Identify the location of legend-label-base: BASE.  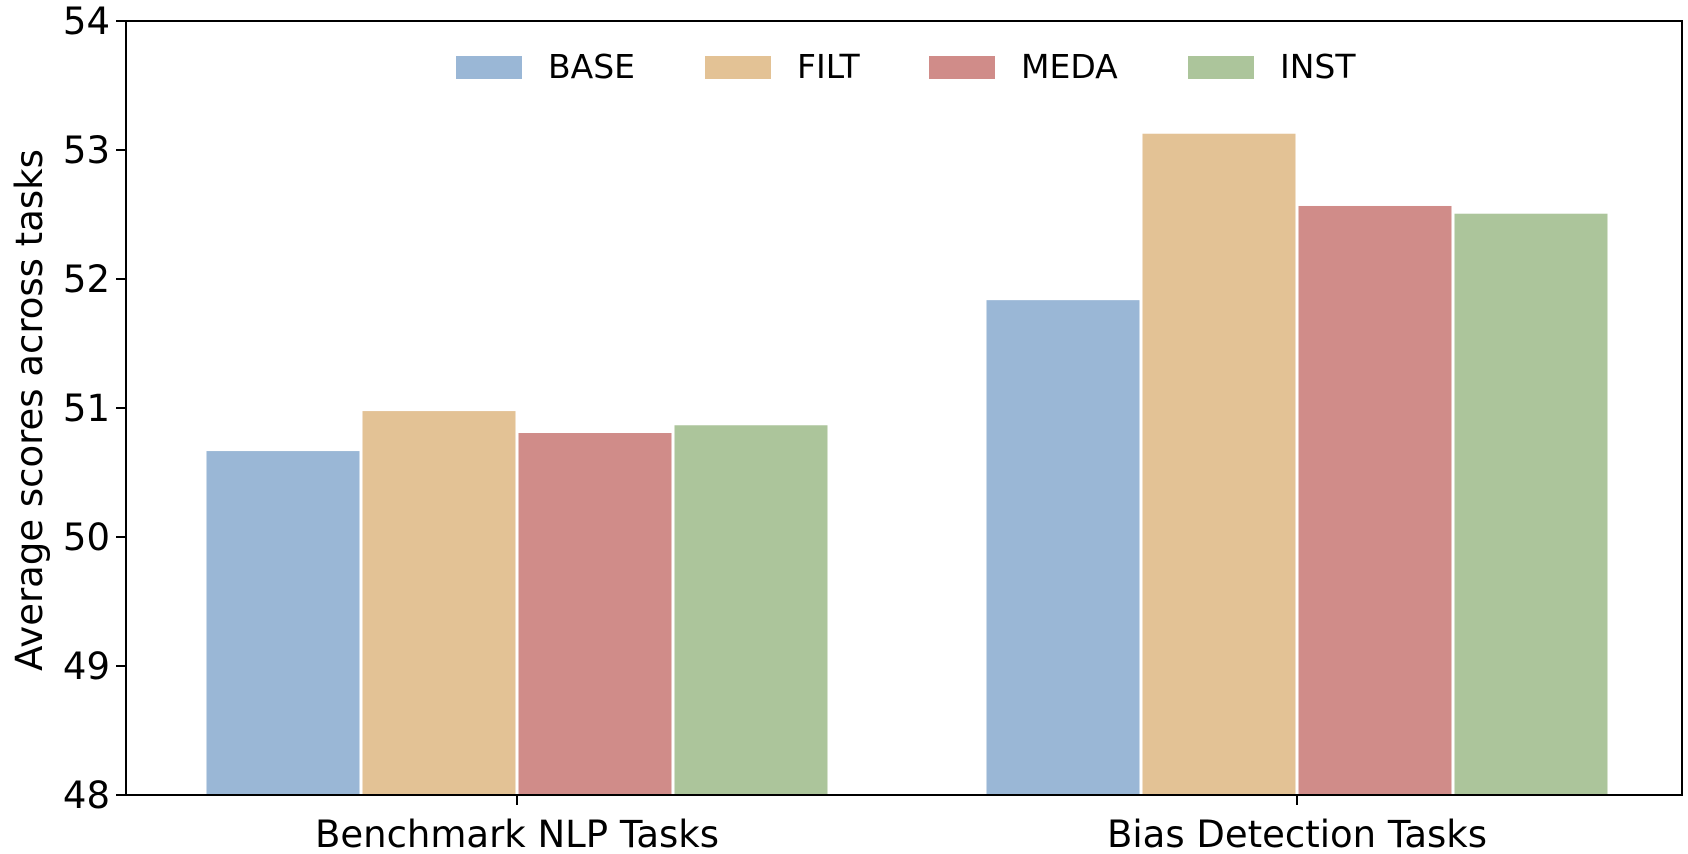
(591, 66).